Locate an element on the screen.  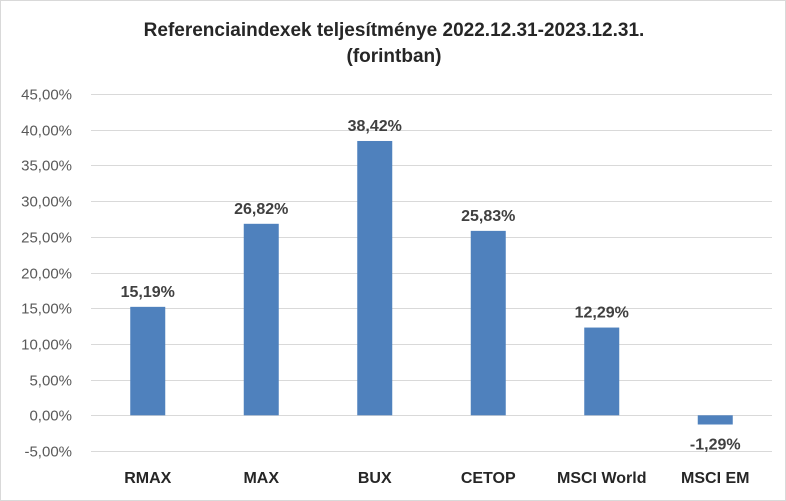
y-tick-label: 15,00% is located at coordinates (46, 309).